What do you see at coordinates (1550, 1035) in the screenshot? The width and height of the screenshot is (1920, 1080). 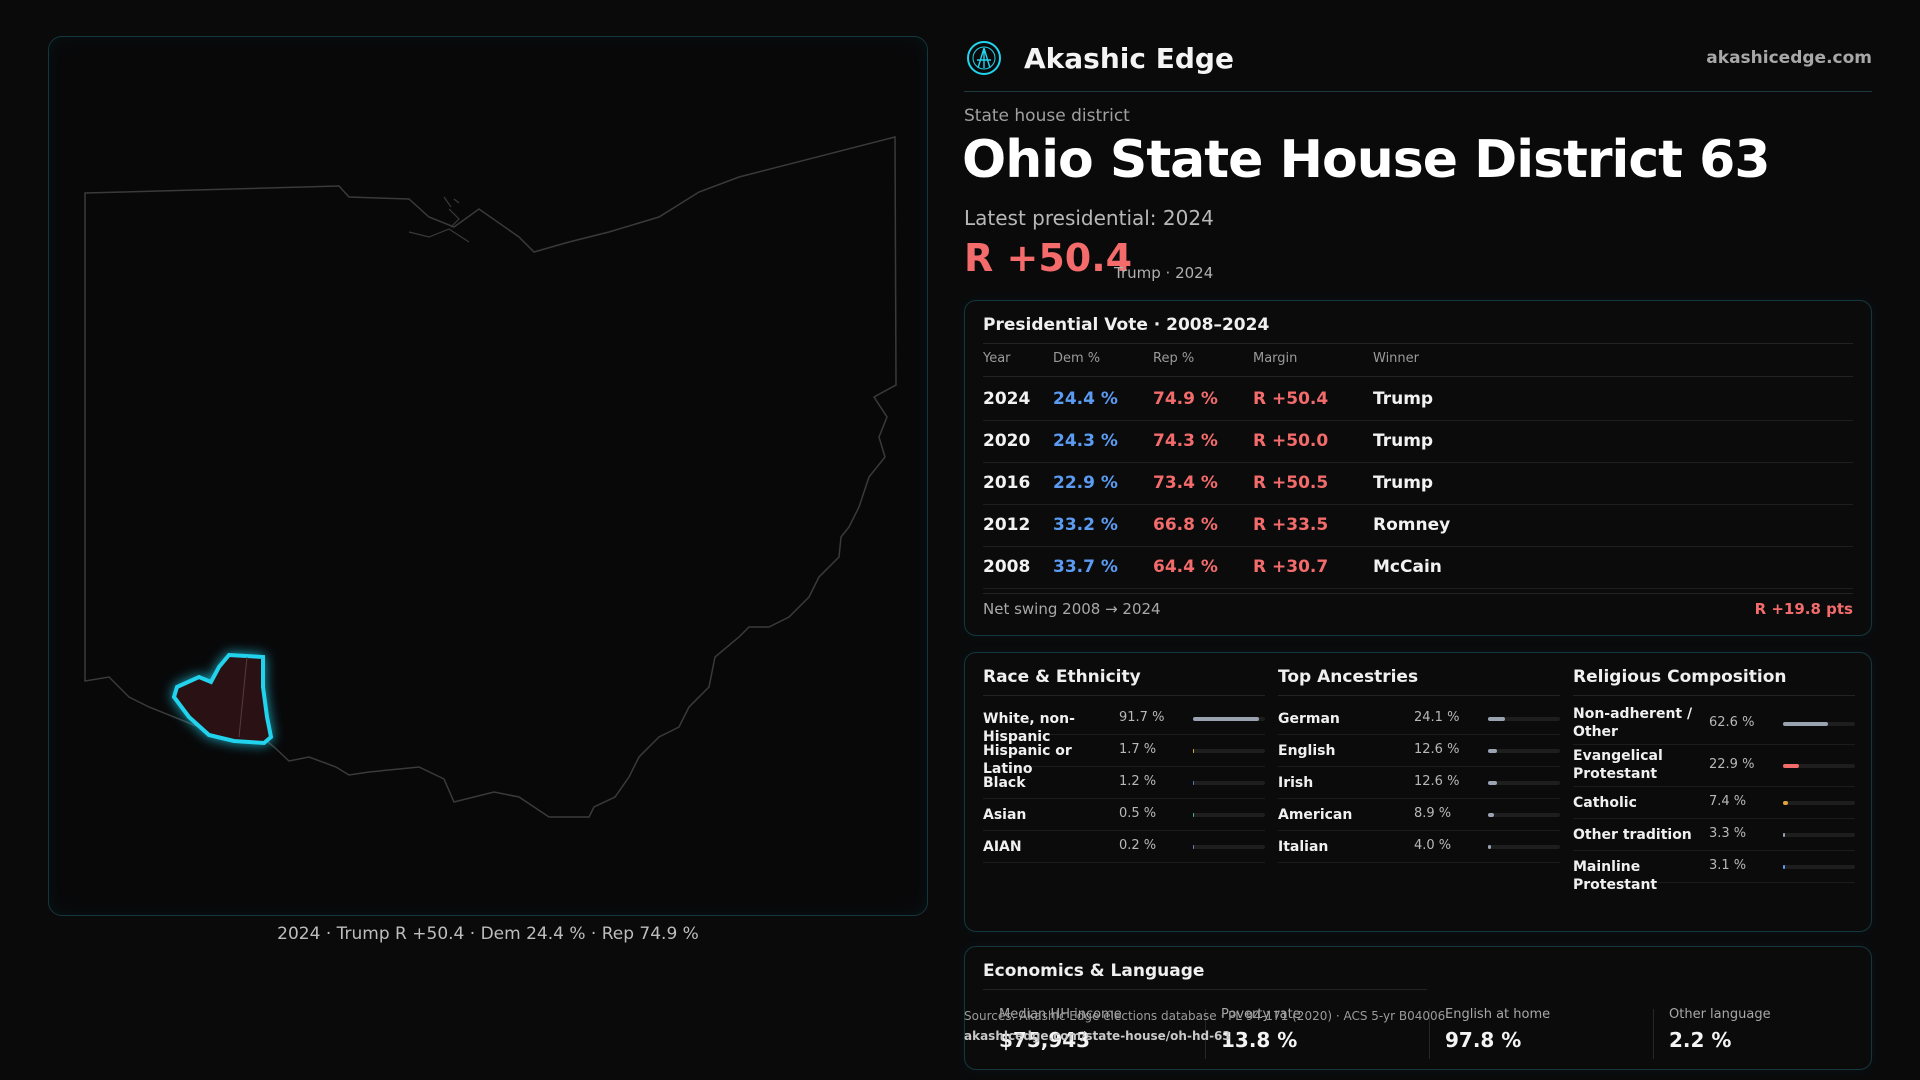 I see `econ-english-at-home: English at home 97.8 %` at bounding box center [1550, 1035].